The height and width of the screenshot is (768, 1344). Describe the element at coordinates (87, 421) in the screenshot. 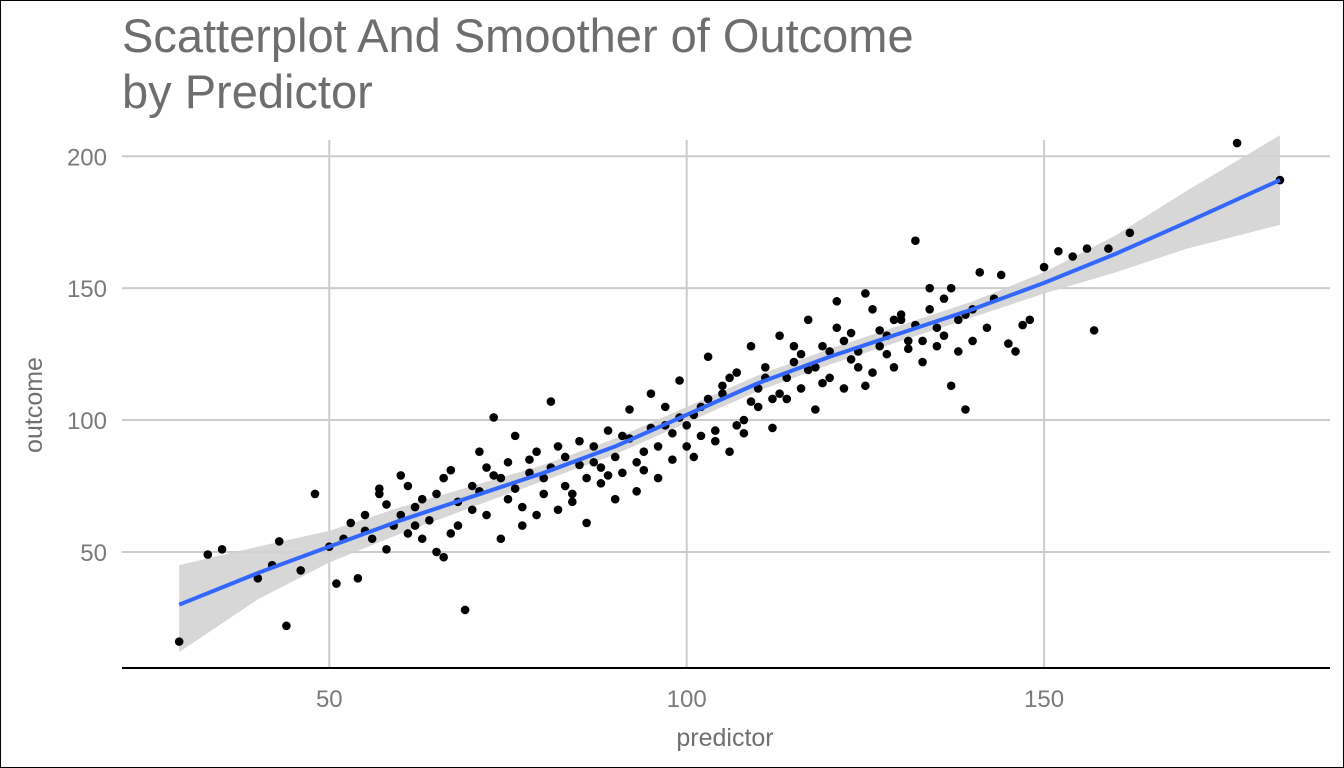

I see `y-tick-label: 100` at that location.